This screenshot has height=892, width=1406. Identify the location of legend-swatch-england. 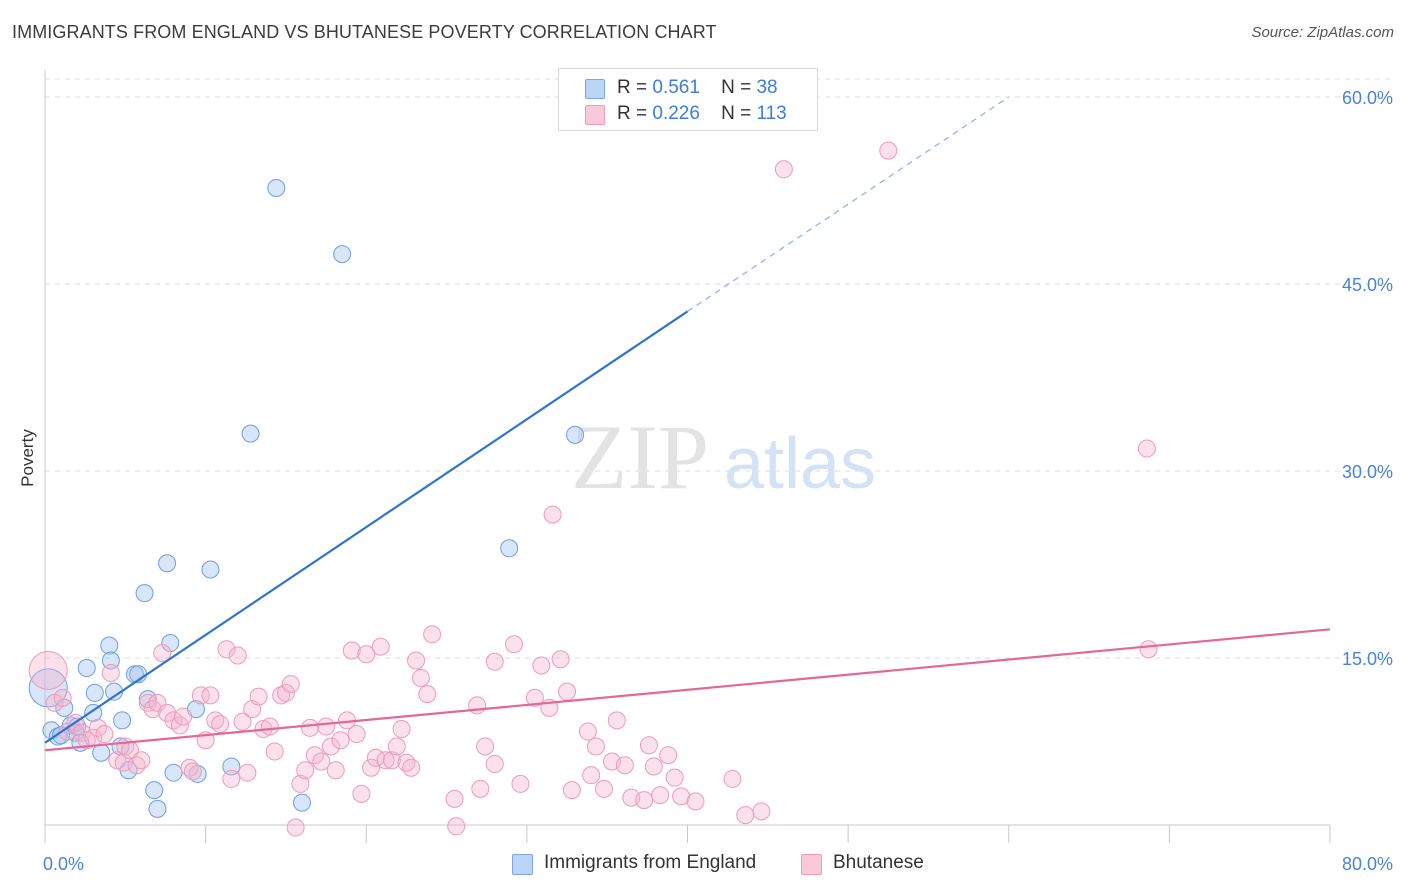
(595, 89).